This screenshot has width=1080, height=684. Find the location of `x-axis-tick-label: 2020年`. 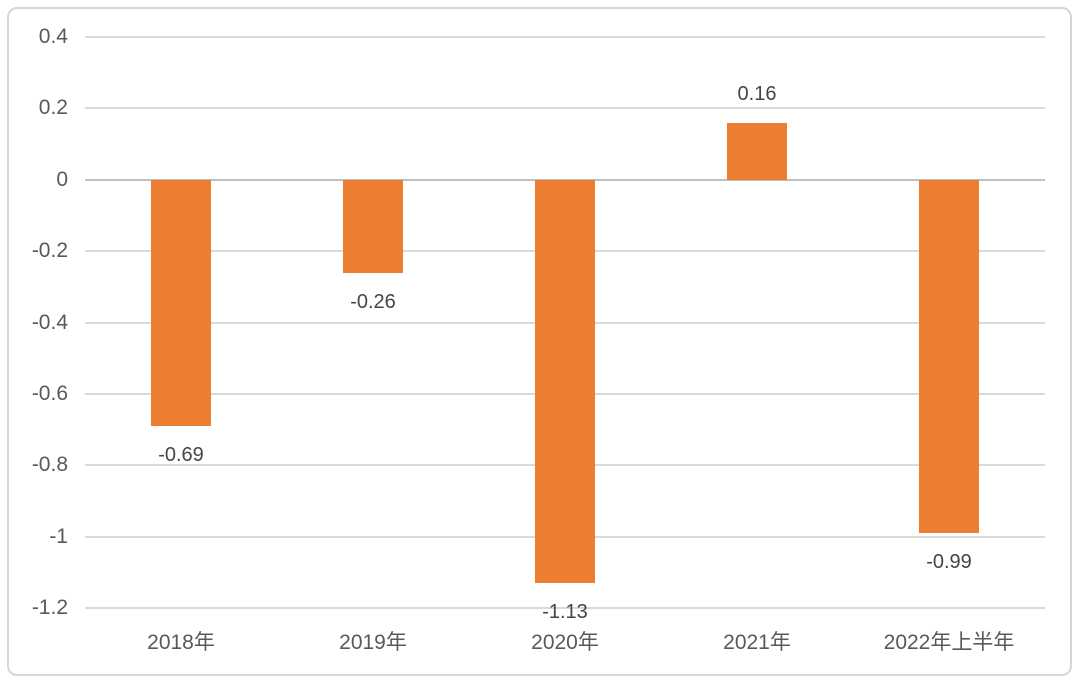

x-axis-tick-label: 2020年 is located at coordinates (565, 642).